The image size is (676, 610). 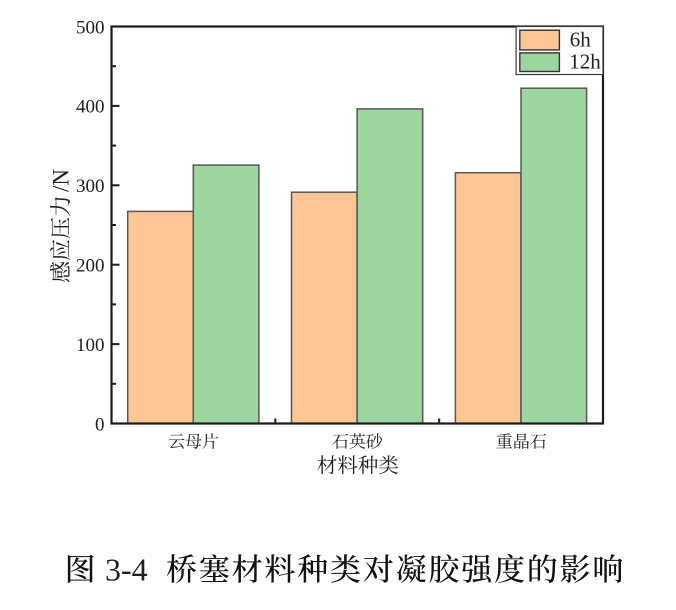 I want to click on svg-text: 3-4, so click(x=126, y=570).